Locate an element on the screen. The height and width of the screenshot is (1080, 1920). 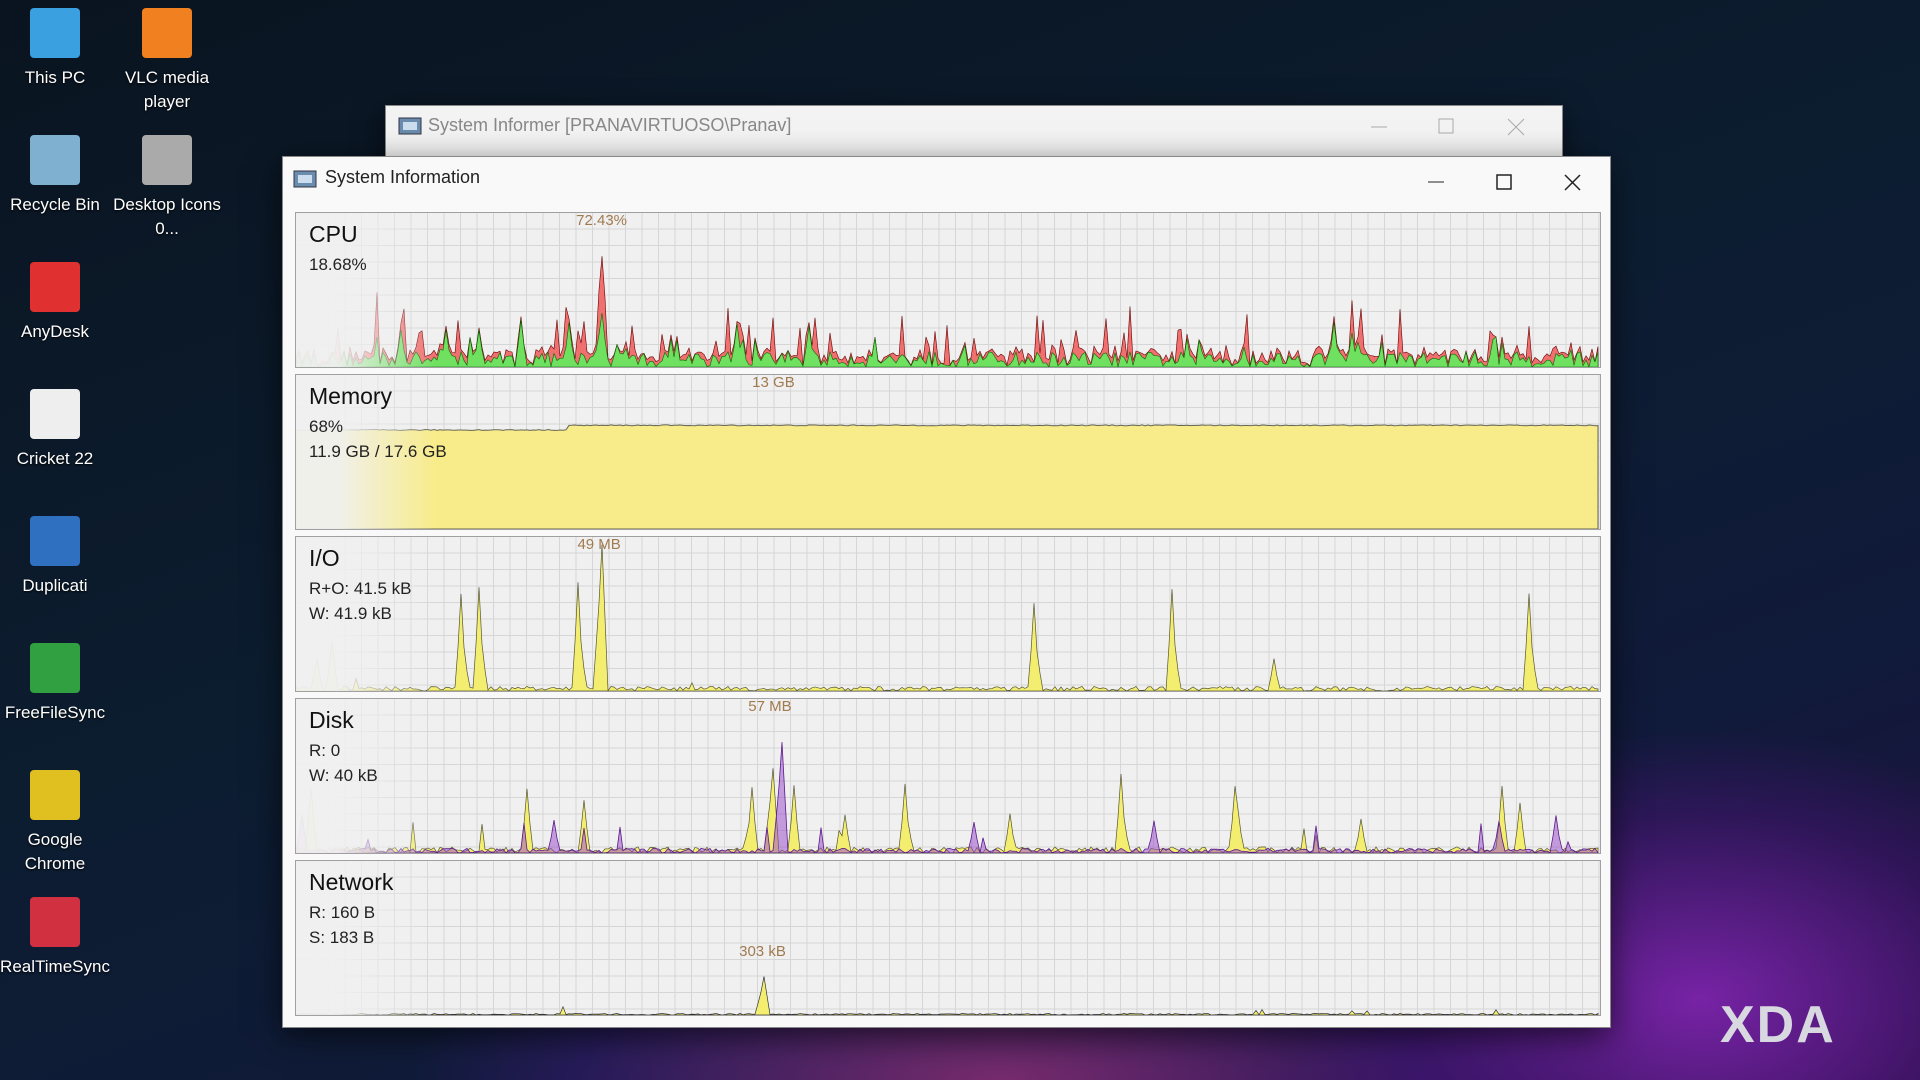
graph-panel: CPU 18.68% 72.43% is located at coordinates (948, 290).